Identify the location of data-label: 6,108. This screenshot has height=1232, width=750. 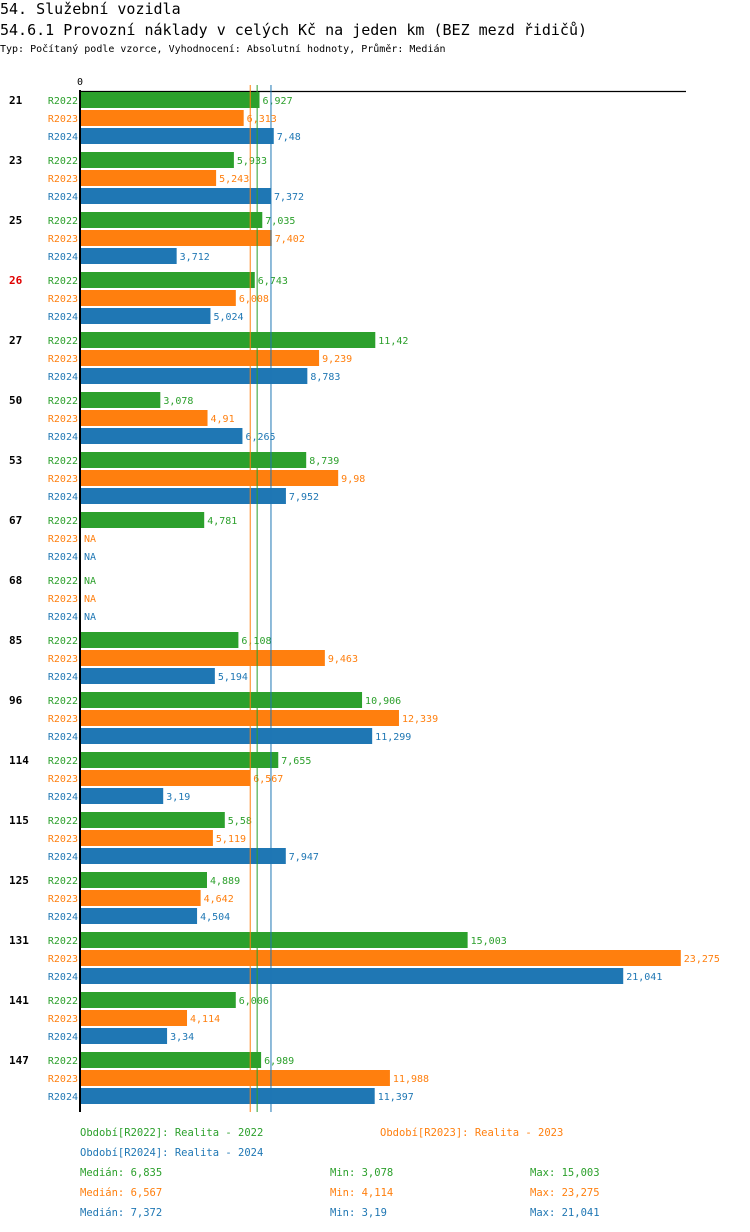
(256, 641).